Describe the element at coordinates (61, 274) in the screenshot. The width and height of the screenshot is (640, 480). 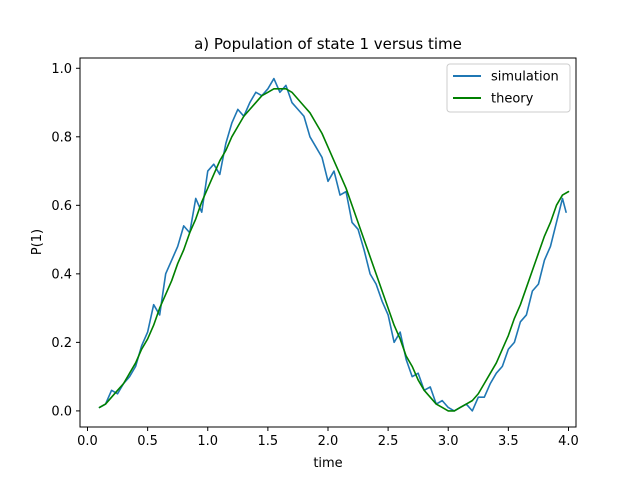
I see `y-tick-label: 0.4` at that location.